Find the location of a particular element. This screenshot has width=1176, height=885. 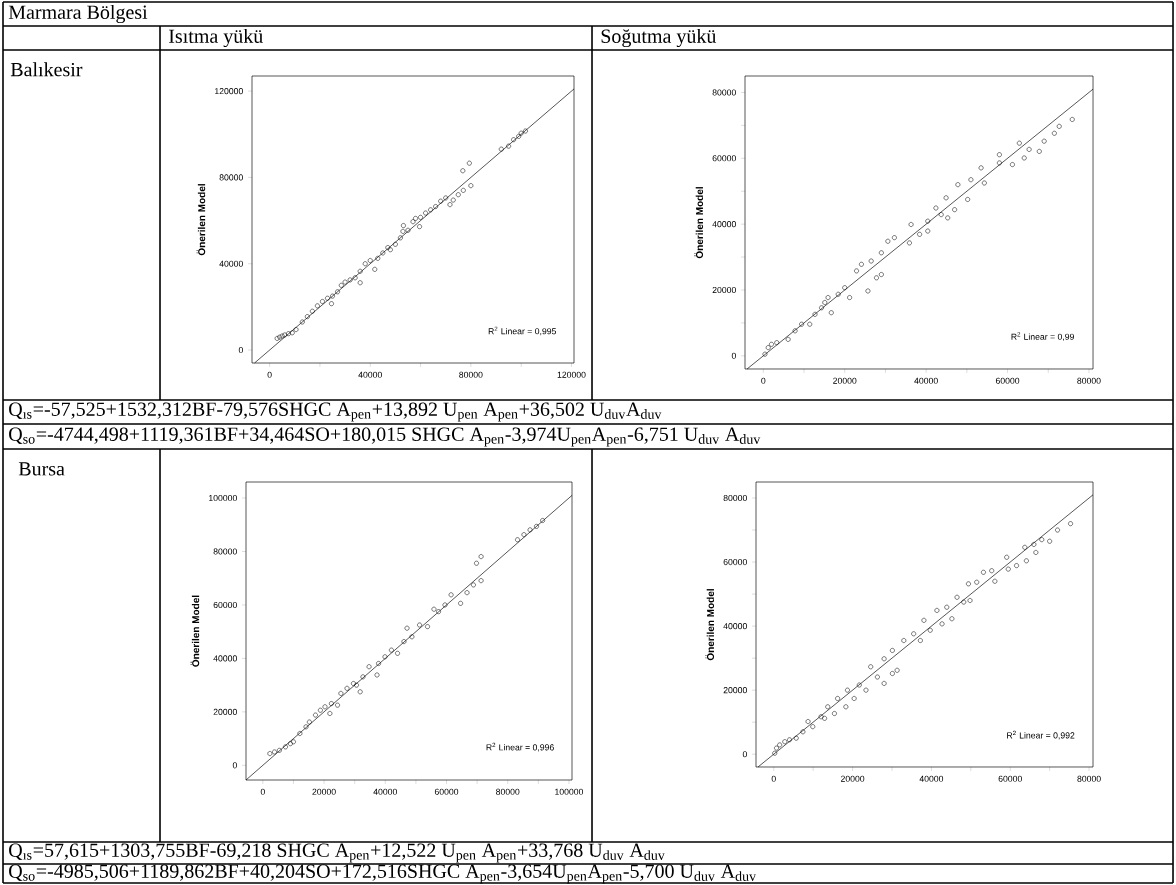

text: Soğutma yükü is located at coordinates (659, 38).